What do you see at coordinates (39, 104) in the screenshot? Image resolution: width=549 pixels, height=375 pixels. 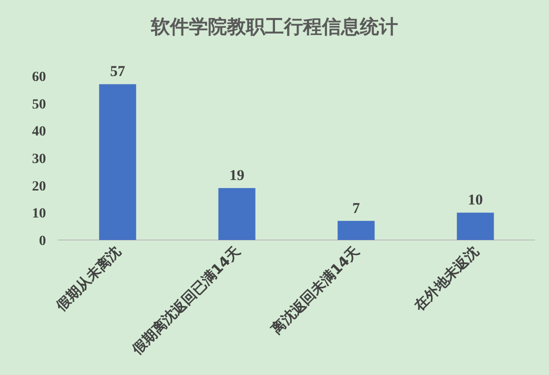 I see `y-tick-label: 50` at bounding box center [39, 104].